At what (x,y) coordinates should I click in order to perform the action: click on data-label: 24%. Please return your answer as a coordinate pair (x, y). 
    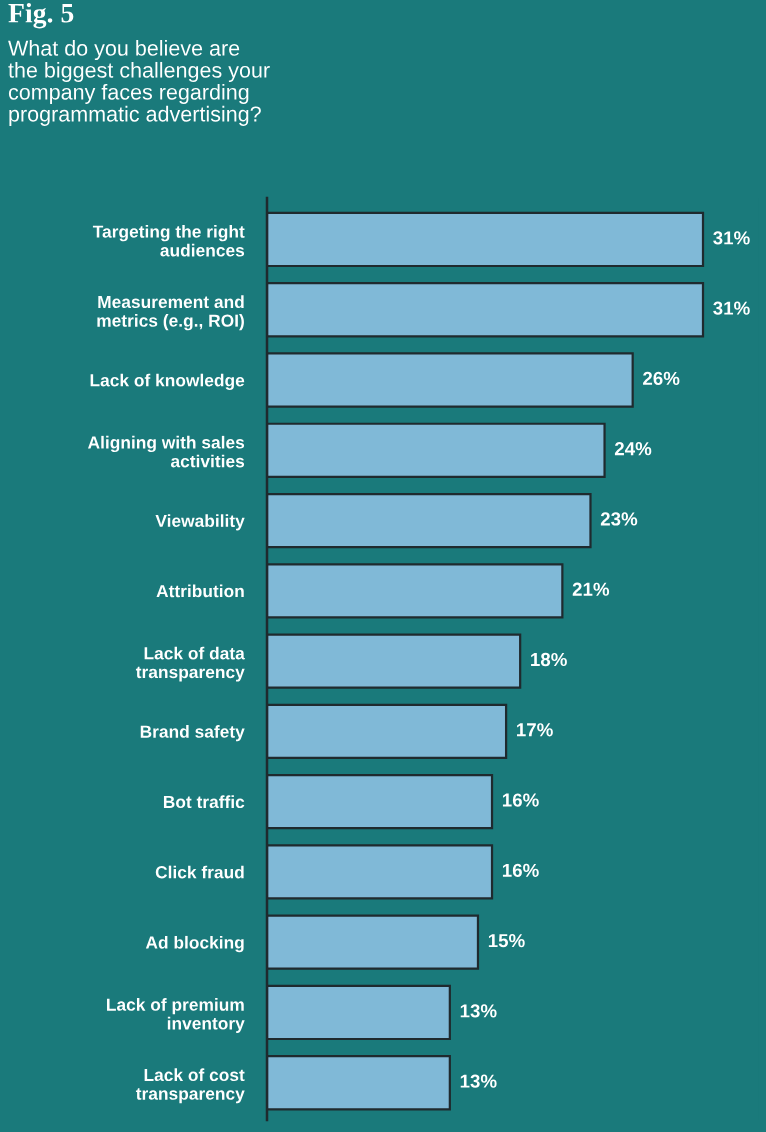
    Looking at the image, I should click on (633, 449).